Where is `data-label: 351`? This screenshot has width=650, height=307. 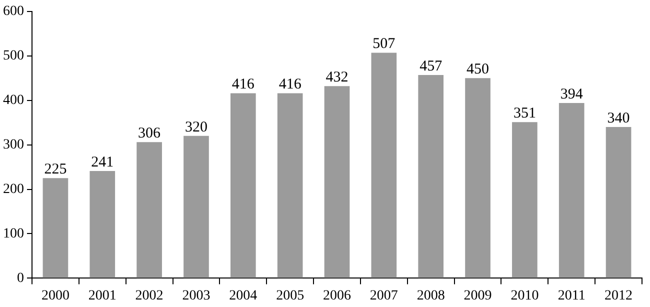
data-label: 351 is located at coordinates (524, 114).